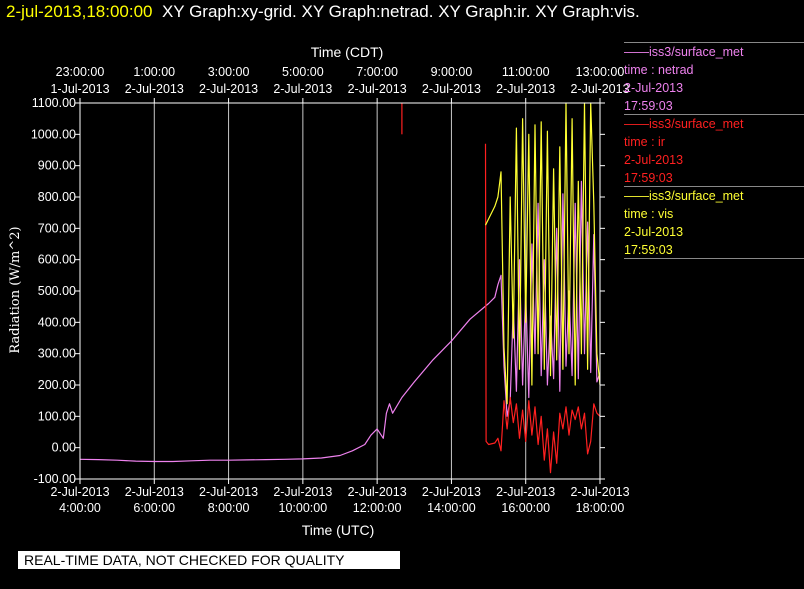 This screenshot has height=589, width=804. I want to click on series-vis, so click(542, 253).